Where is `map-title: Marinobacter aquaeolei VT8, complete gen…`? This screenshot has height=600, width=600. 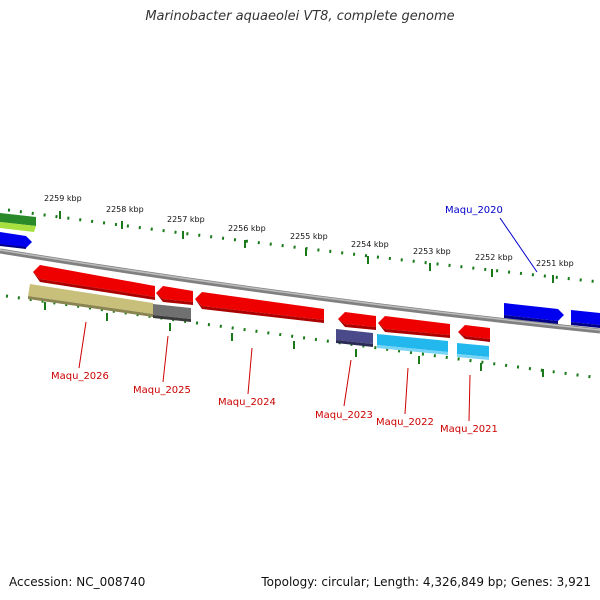 map-title: Marinobacter aquaeolei VT8, complete gen… is located at coordinates (300, 16).